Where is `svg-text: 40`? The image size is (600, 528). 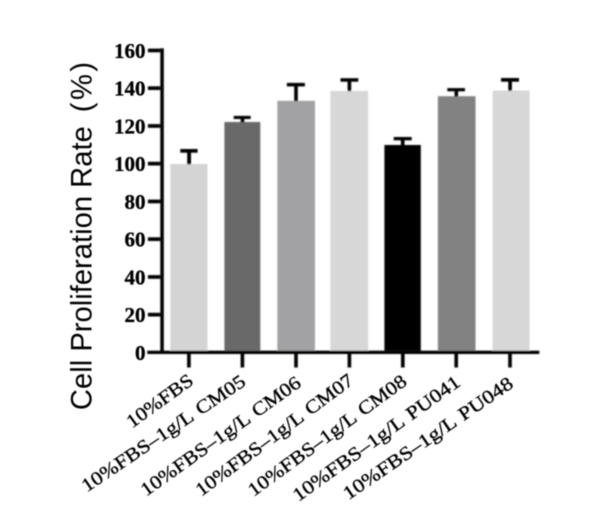
svg-text: 40 is located at coordinates (135, 277).